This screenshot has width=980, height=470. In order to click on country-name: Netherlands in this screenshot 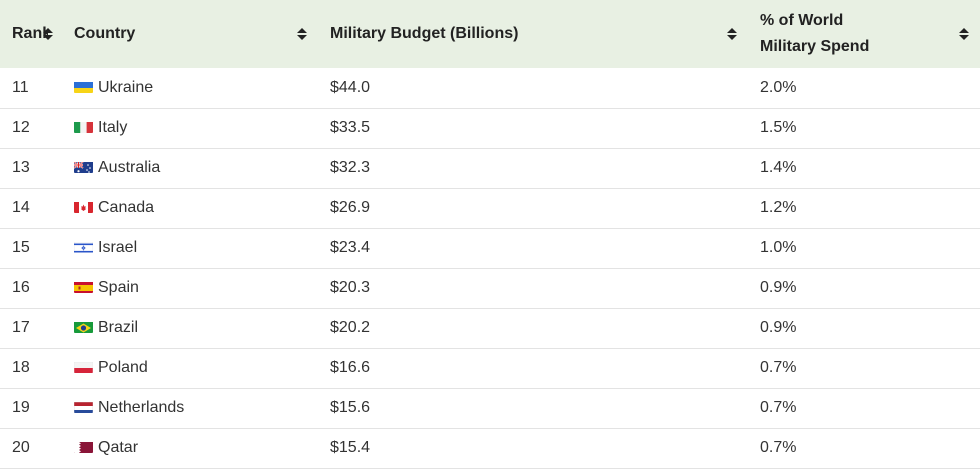, I will do `click(141, 407)`.